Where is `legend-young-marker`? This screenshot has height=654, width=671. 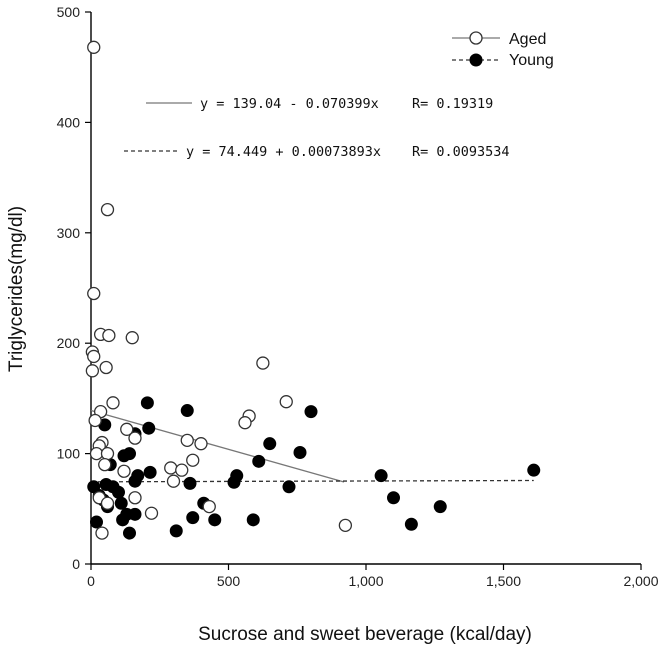
legend-young-marker is located at coordinates (476, 60).